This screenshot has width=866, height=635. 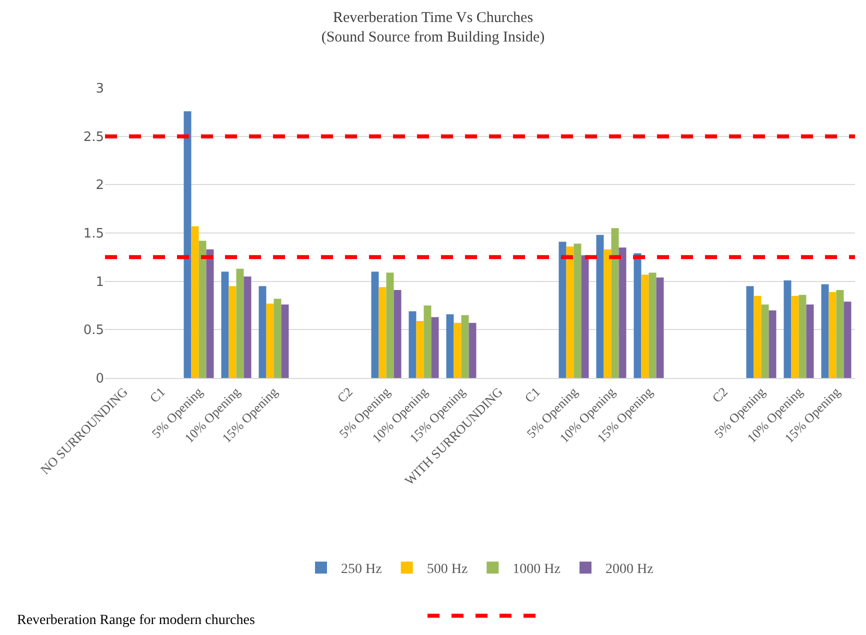 I want to click on y-tick-label: 2, so click(x=100, y=186).